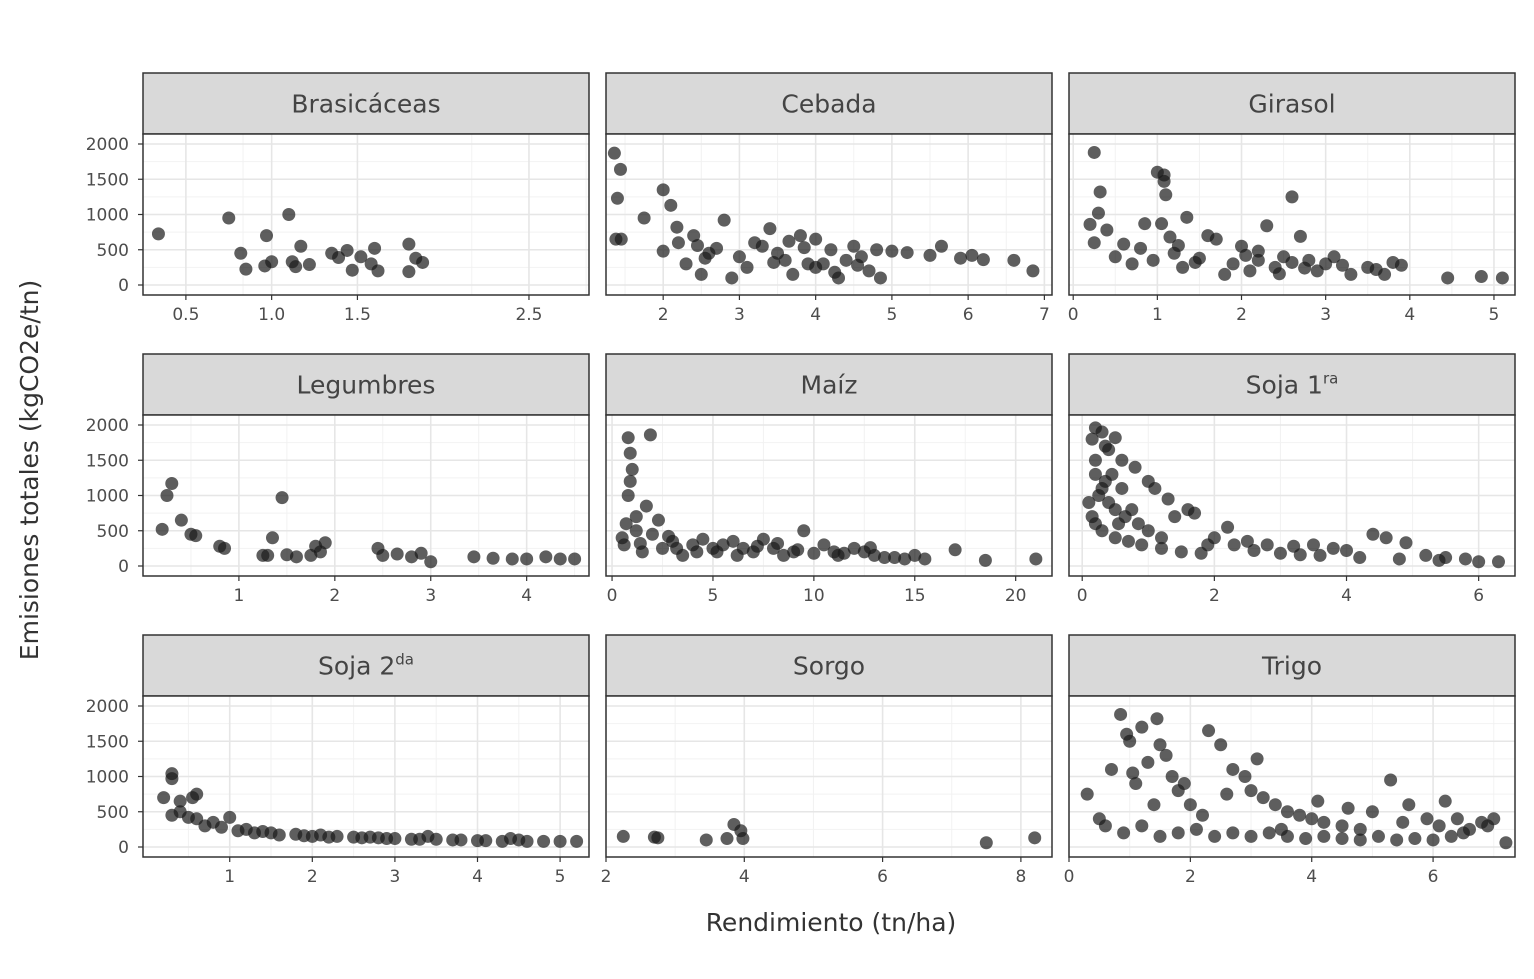 The image size is (1534, 979). What do you see at coordinates (829, 666) in the screenshot?
I see `facet-title: Sorgo` at bounding box center [829, 666].